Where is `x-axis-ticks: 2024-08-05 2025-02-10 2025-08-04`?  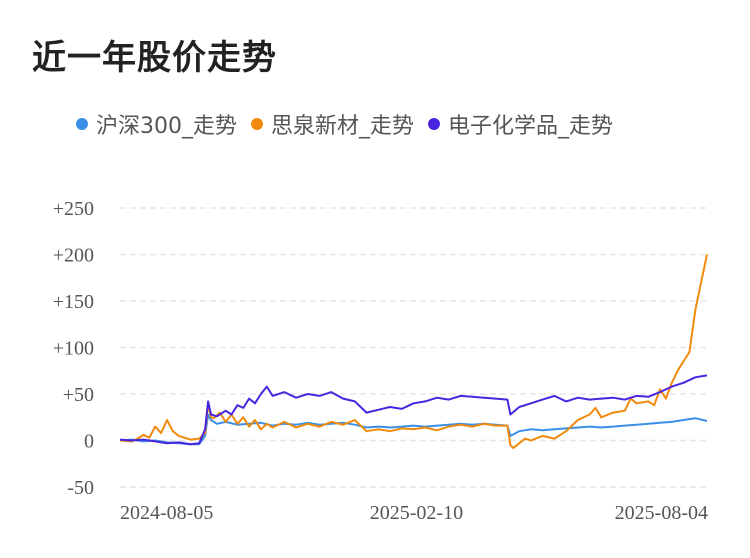
x-axis-ticks: 2024-08-05 2025-02-10 2025-08-04 is located at coordinates (414, 513).